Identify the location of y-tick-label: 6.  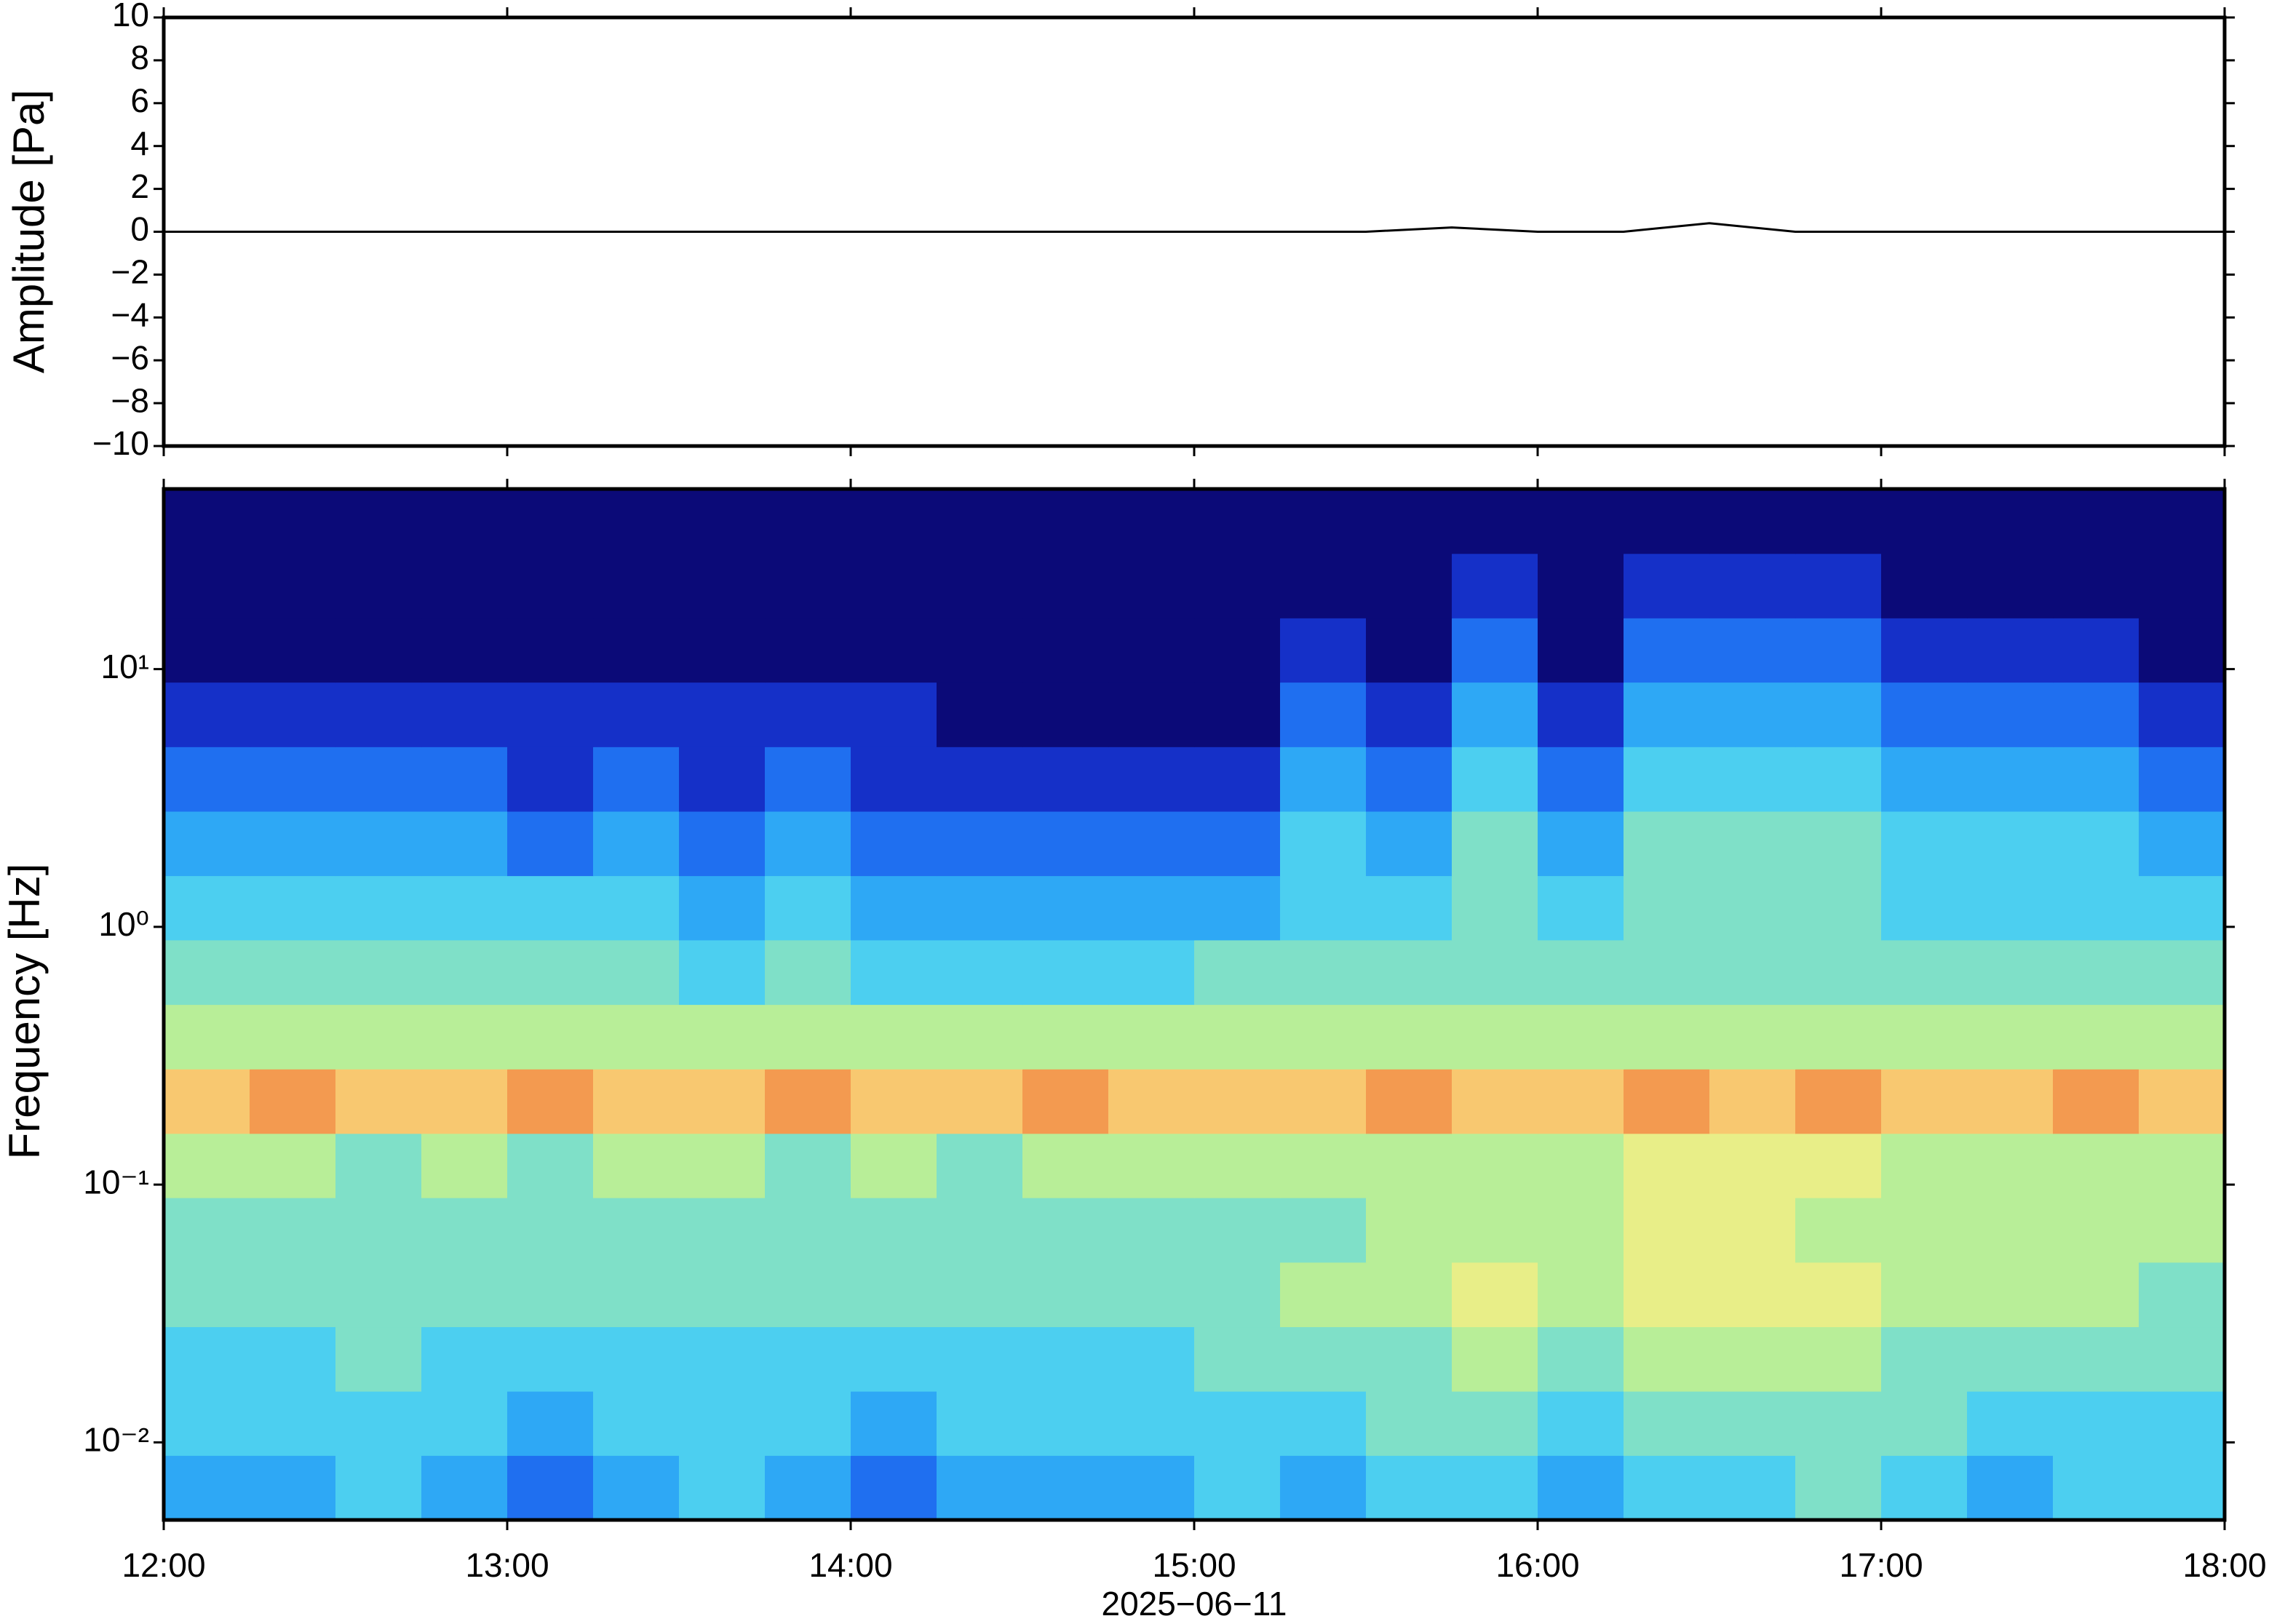
(139, 100).